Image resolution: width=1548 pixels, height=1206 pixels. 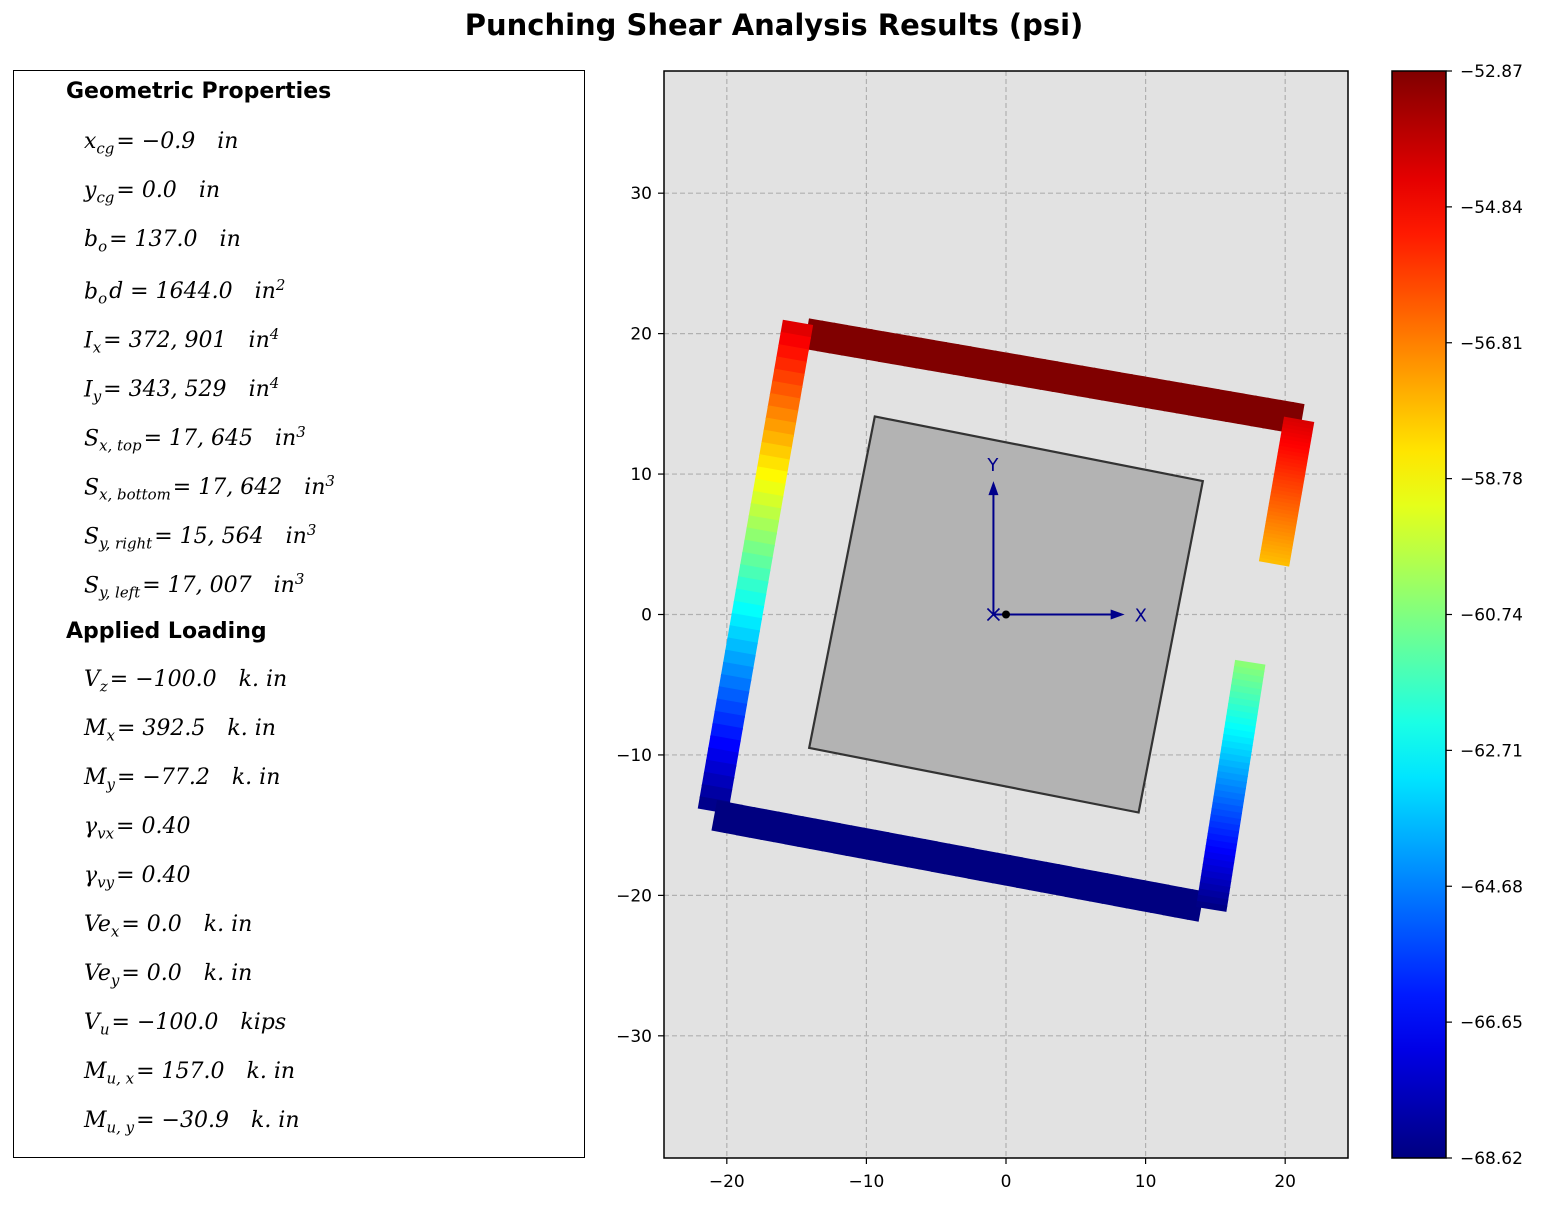 What do you see at coordinates (182, 1120) in the screenshot?
I see `property-value: = −30.9` at bounding box center [182, 1120].